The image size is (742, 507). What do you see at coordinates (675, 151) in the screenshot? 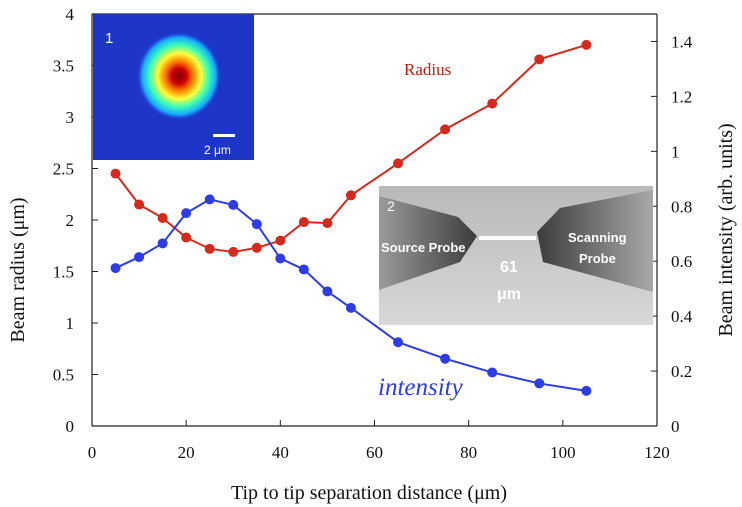
I see `y-right-tick-label: 1` at bounding box center [675, 151].